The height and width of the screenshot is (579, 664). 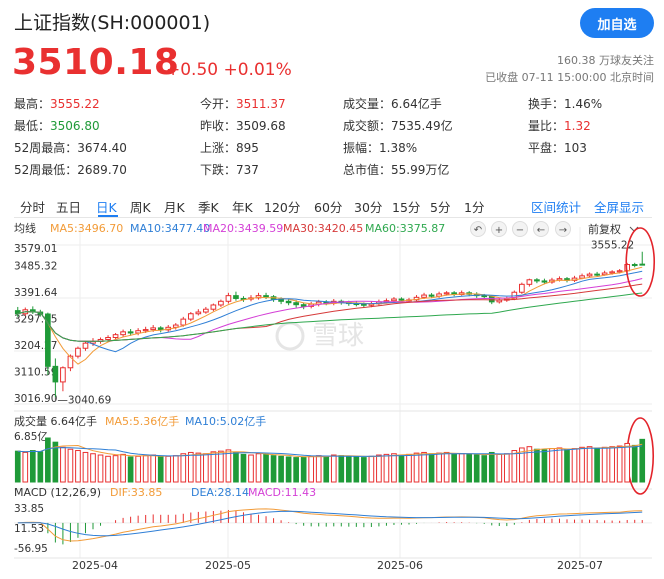 I want to click on tab-2: 日K, so click(x=106, y=207).